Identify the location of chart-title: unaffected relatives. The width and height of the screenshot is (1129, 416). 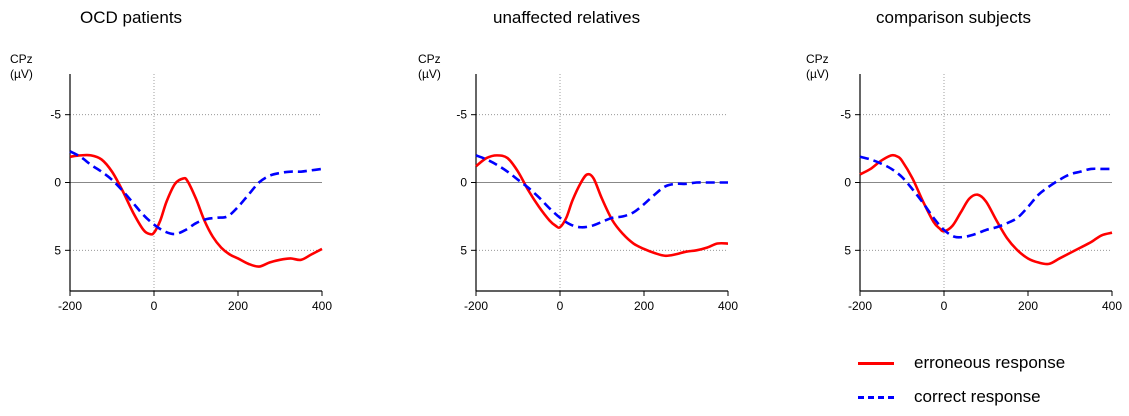
(567, 17).